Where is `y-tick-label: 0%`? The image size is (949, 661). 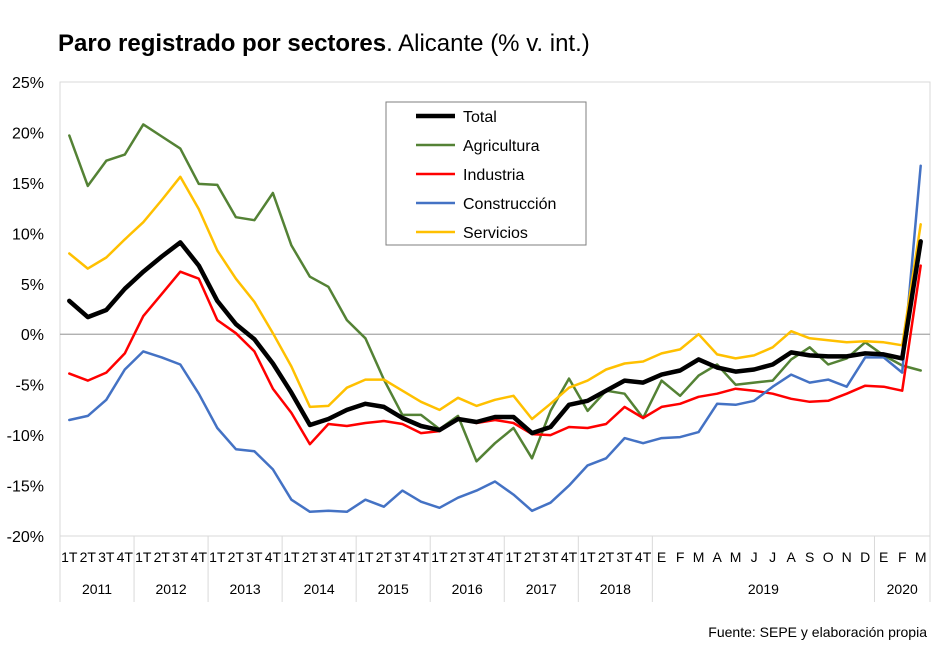
y-tick-label: 0% is located at coordinates (32, 335).